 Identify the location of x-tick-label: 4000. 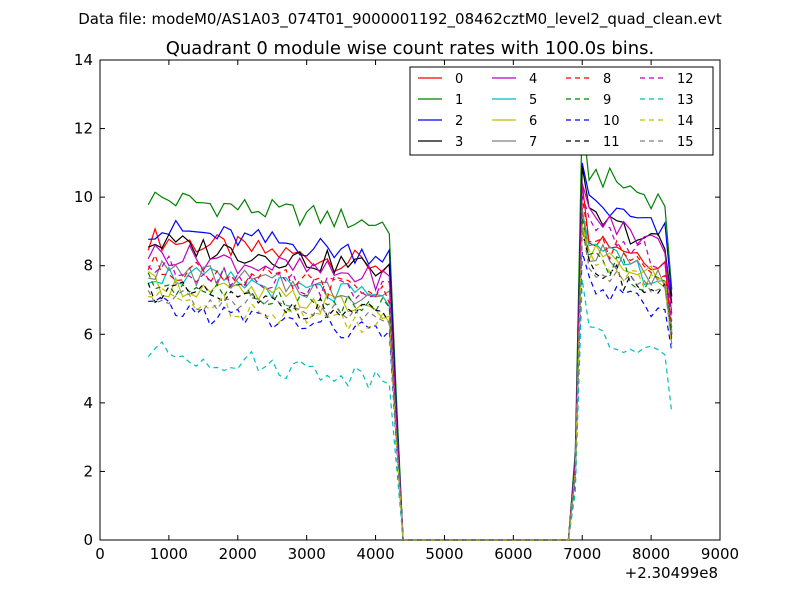
(375, 554).